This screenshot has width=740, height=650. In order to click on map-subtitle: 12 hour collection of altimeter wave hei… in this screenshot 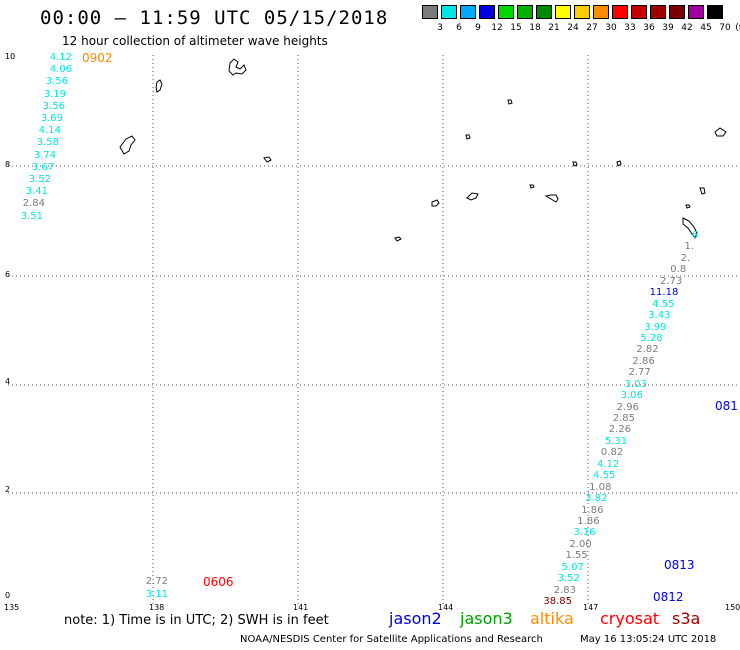, I will do `click(195, 41)`.